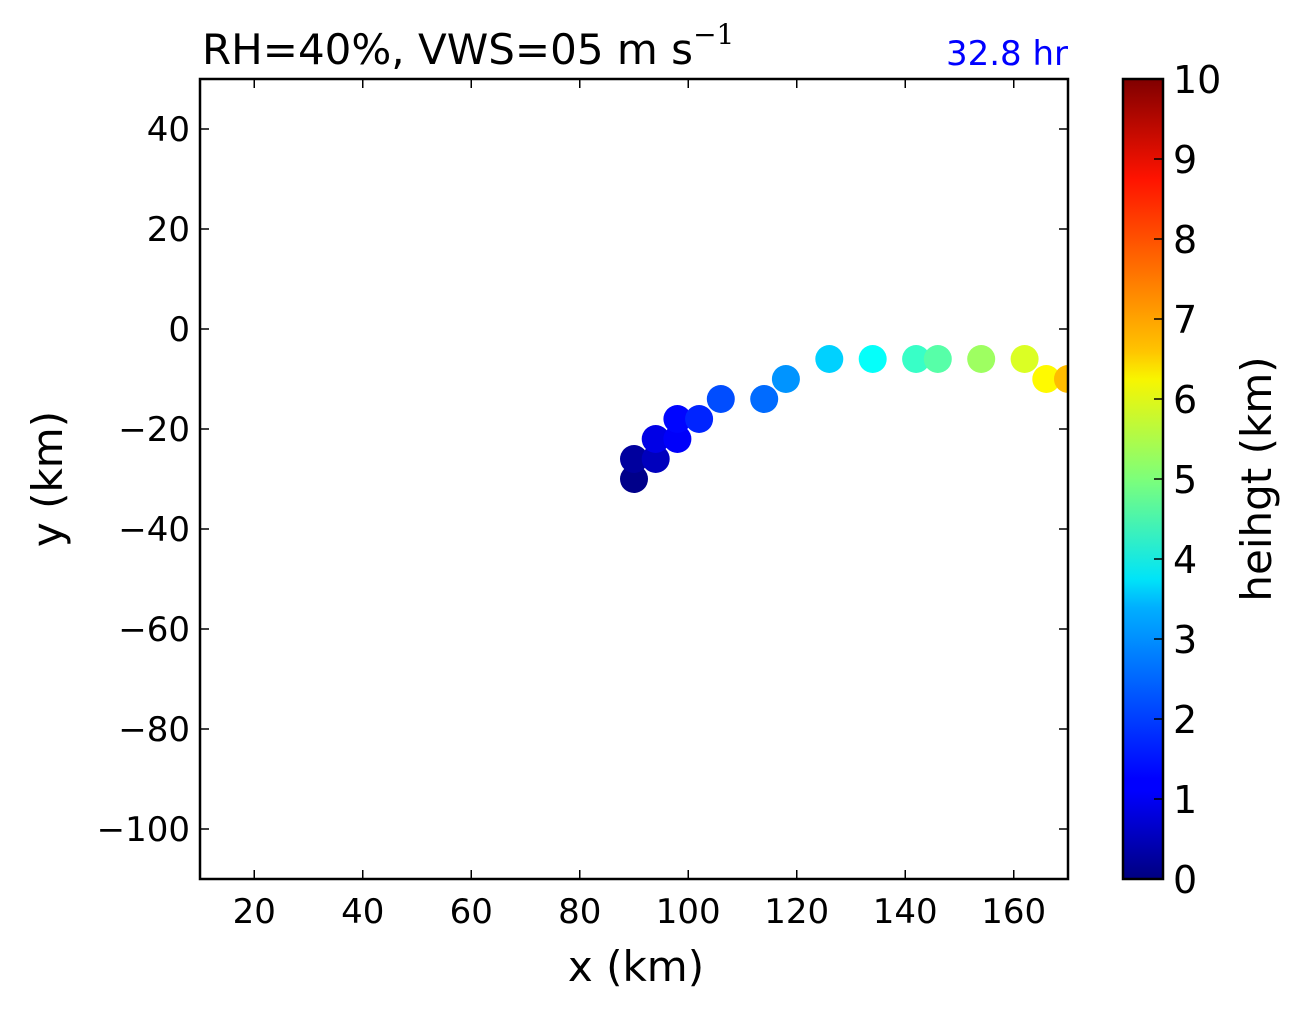  I want to click on y-tick-label: −80, so click(154, 730).